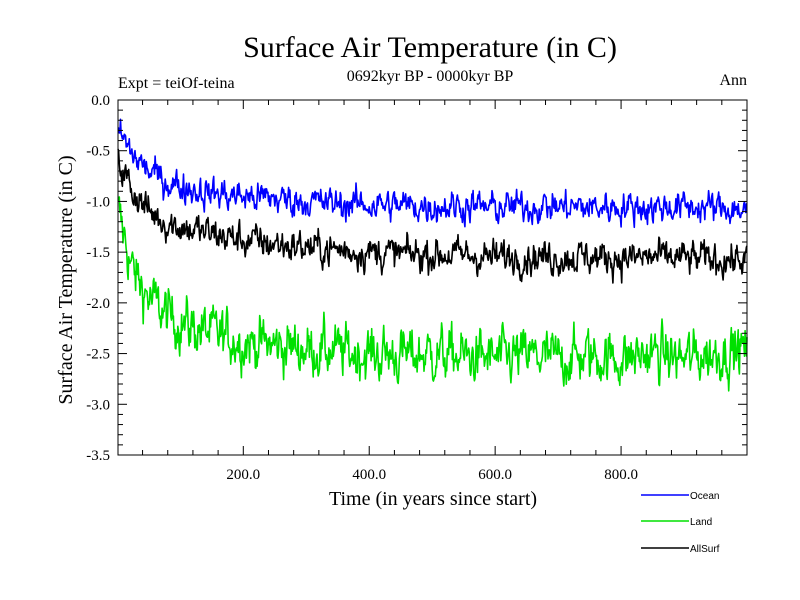 The height and width of the screenshot is (600, 800). Describe the element at coordinates (98, 355) in the screenshot. I see `y-tick-label: -2.5` at that location.